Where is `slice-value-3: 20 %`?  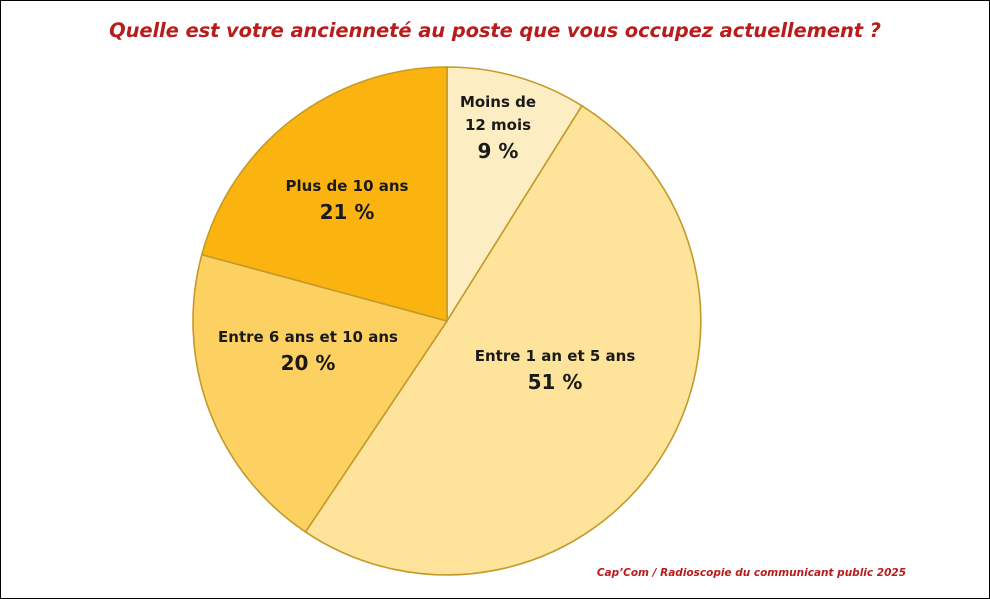
slice-value-3: 20 % is located at coordinates (308, 363).